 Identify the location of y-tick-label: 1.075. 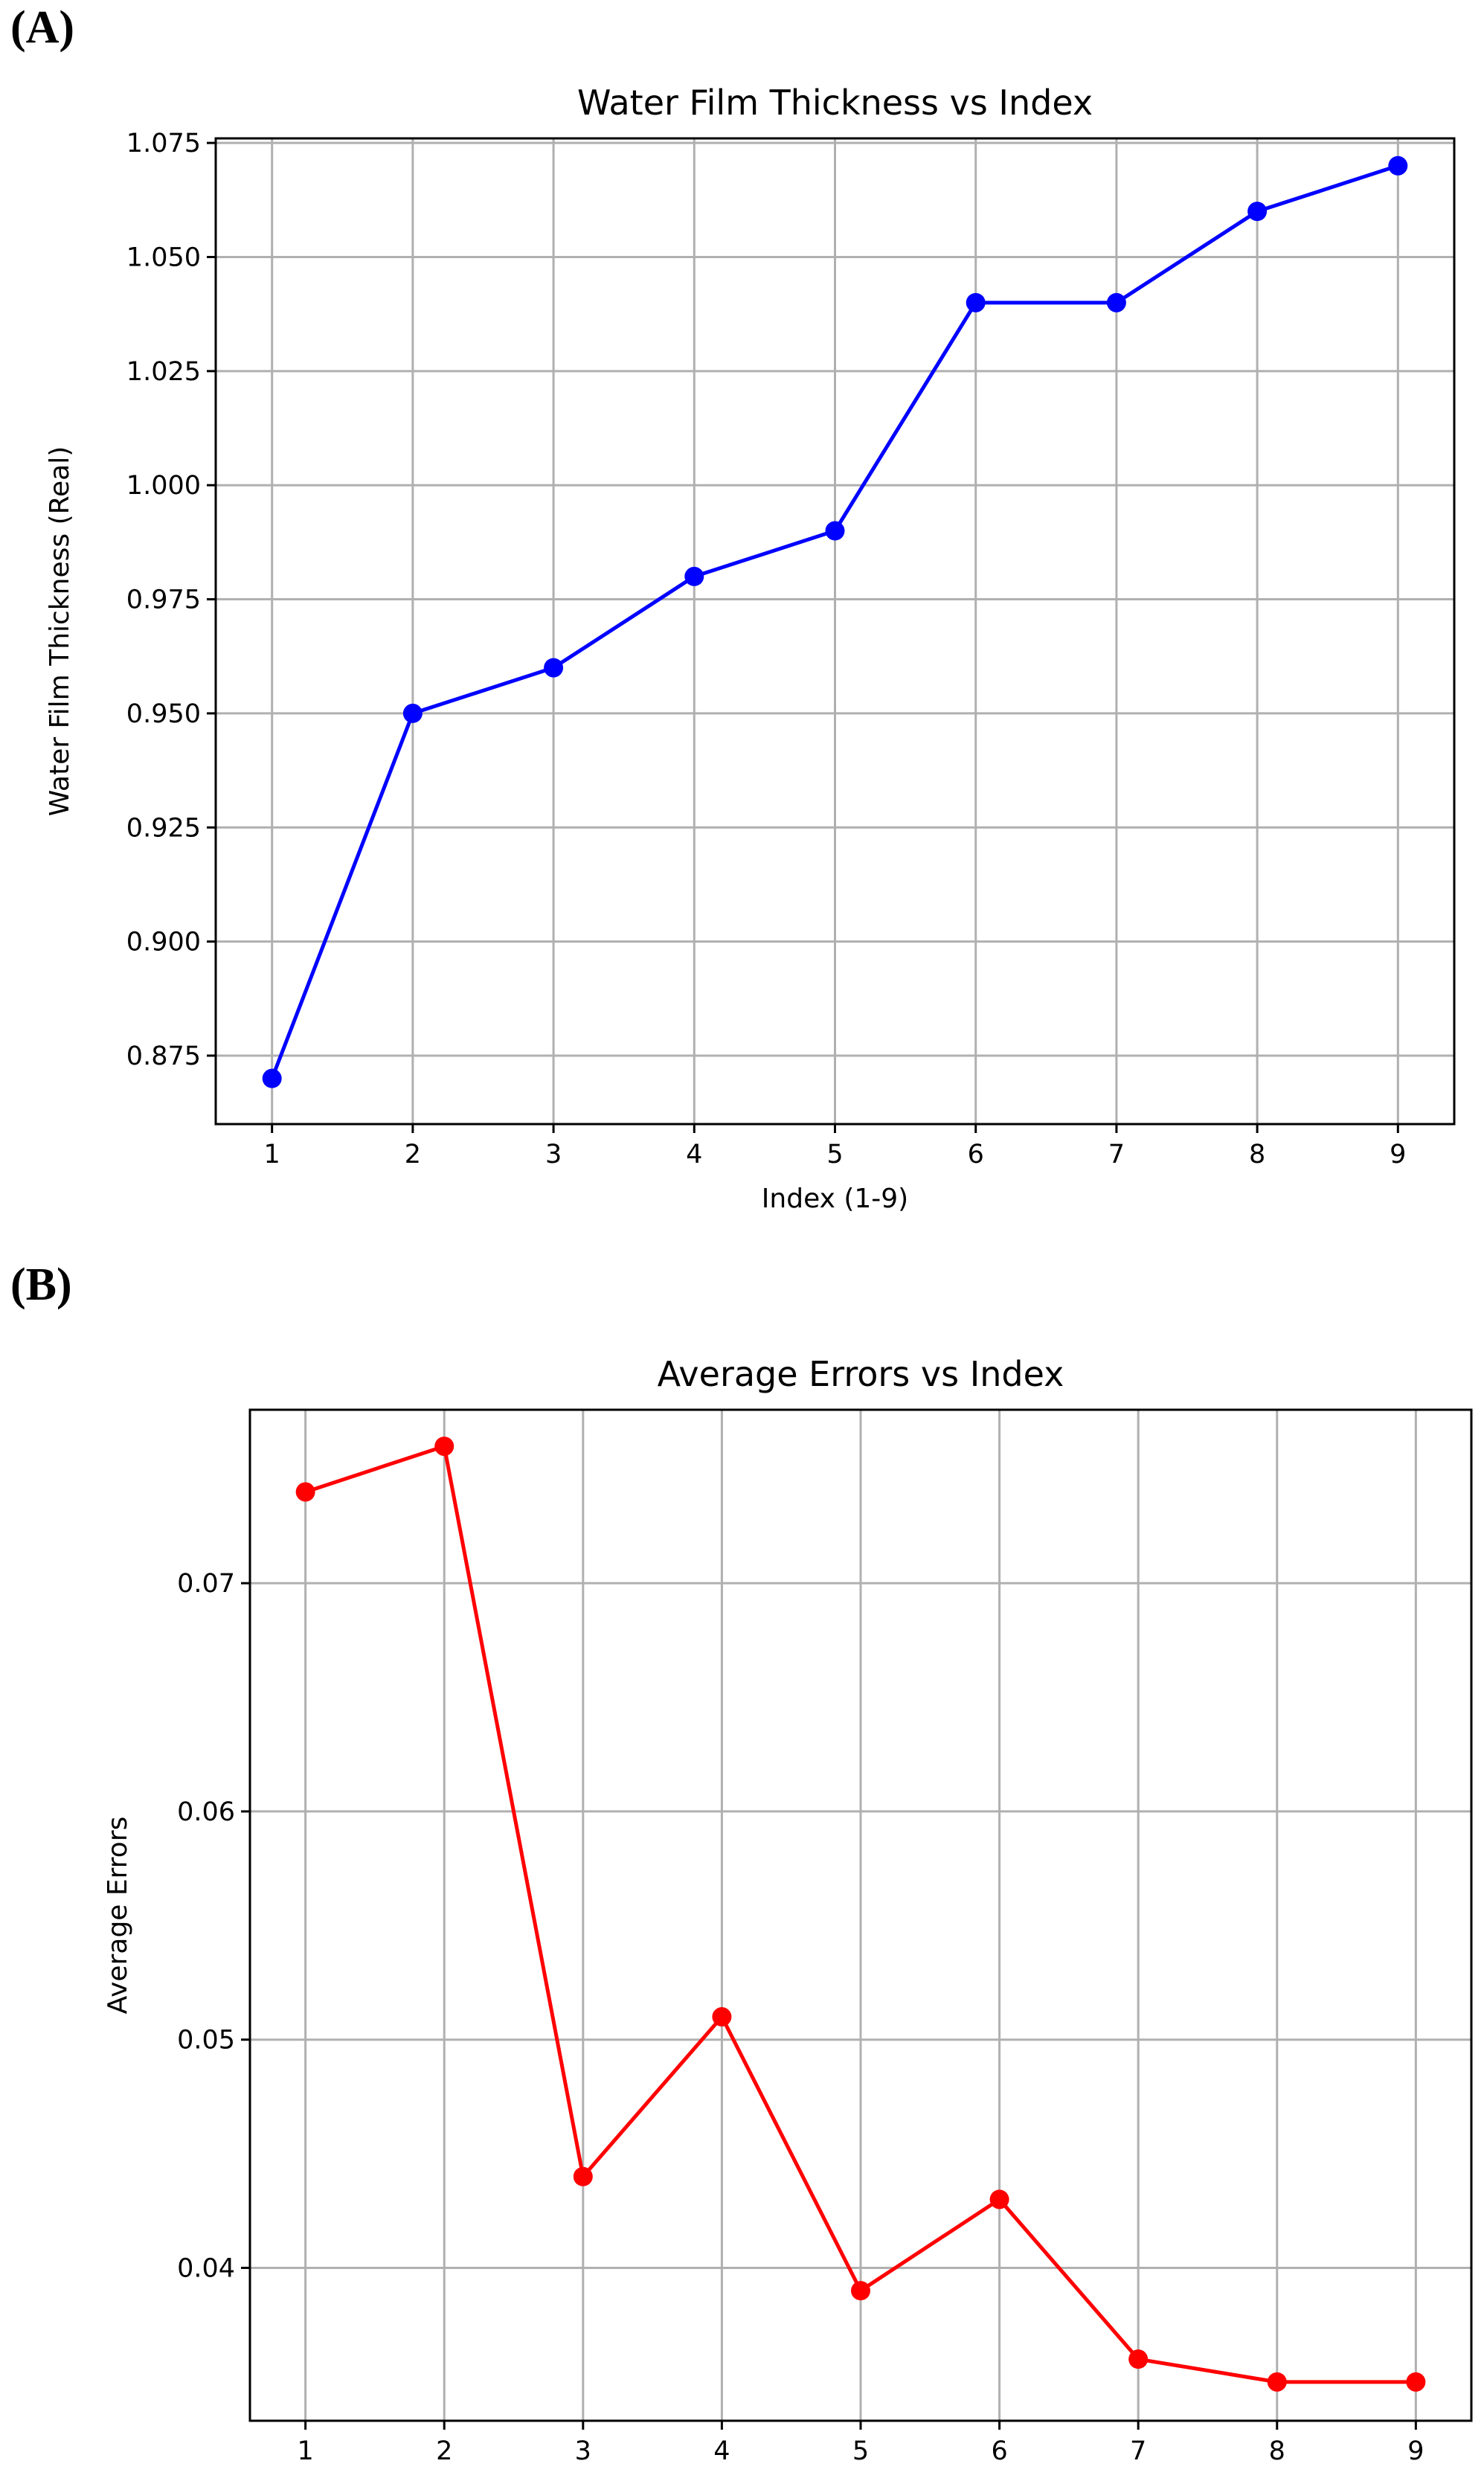
(163, 143).